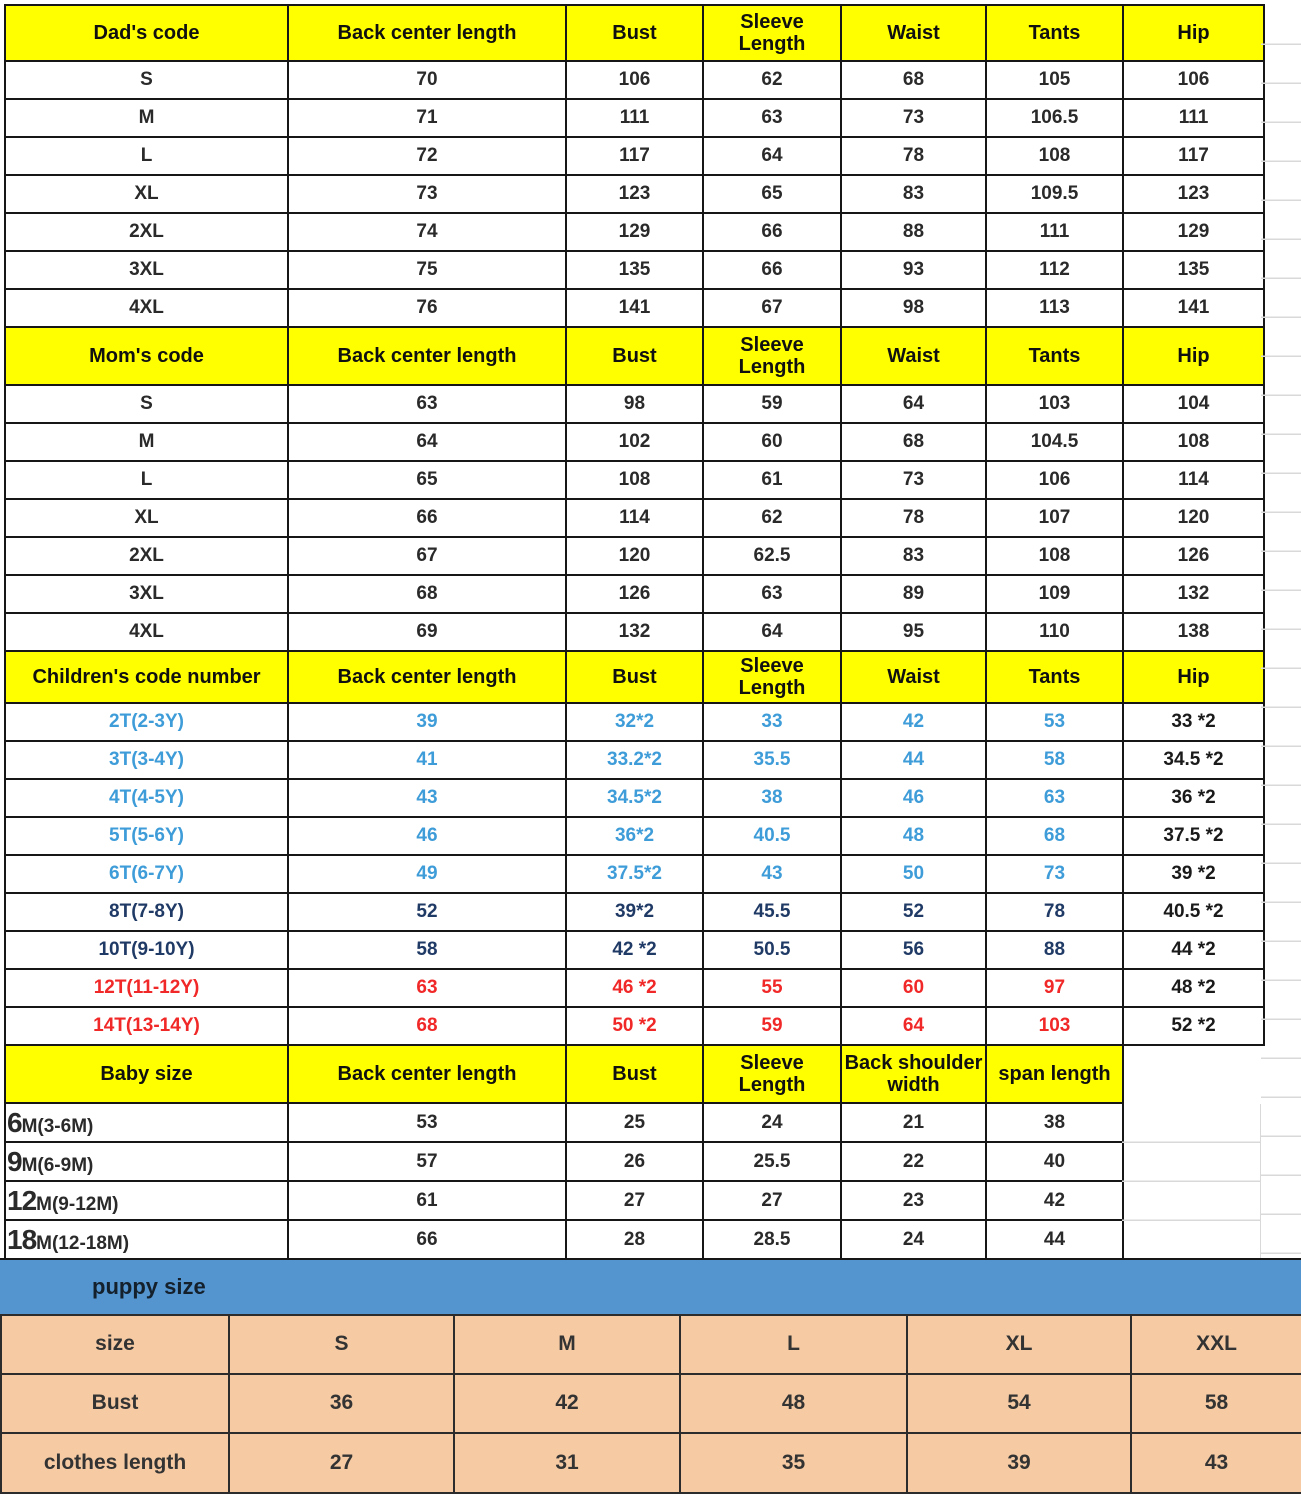 The width and height of the screenshot is (1301, 1500). What do you see at coordinates (772, 356) in the screenshot?
I see `header-cell: Sleeve Length` at bounding box center [772, 356].